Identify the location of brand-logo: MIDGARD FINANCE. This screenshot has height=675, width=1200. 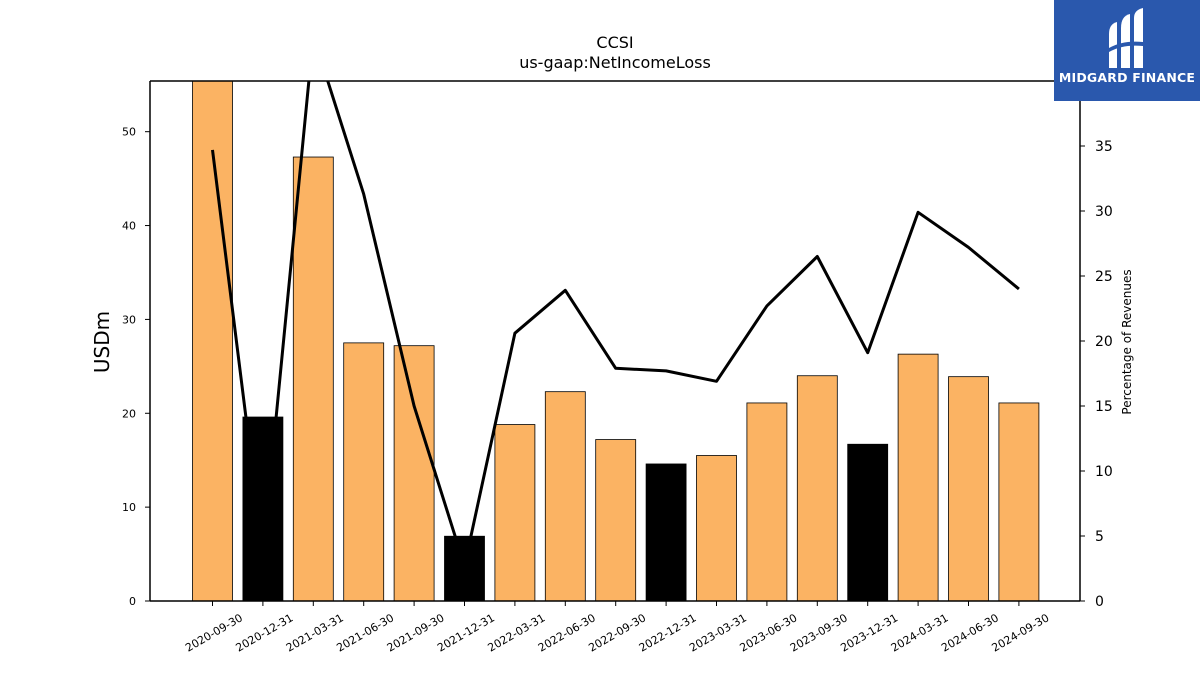
(1127, 50).